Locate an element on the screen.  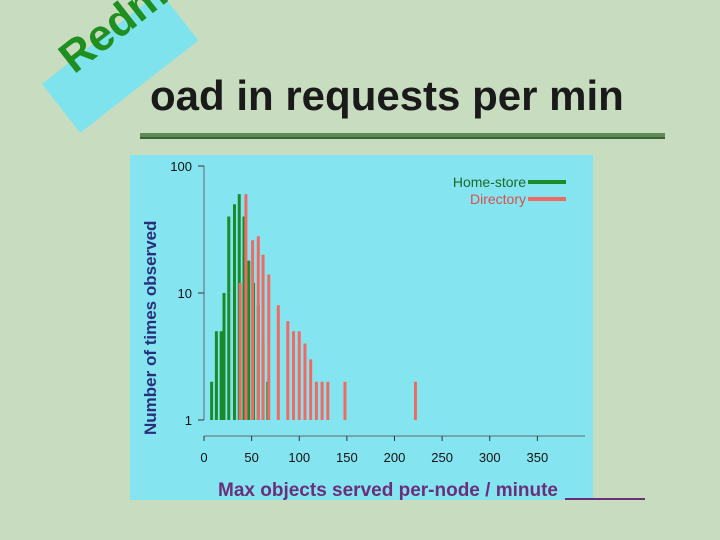
slide-title: oad in requests per min is located at coordinates (387, 95).